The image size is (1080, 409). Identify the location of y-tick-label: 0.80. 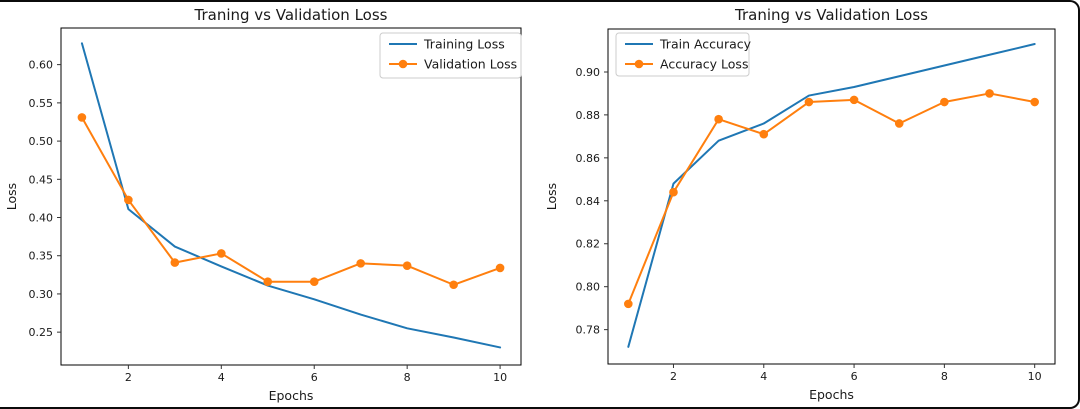
(588, 287).